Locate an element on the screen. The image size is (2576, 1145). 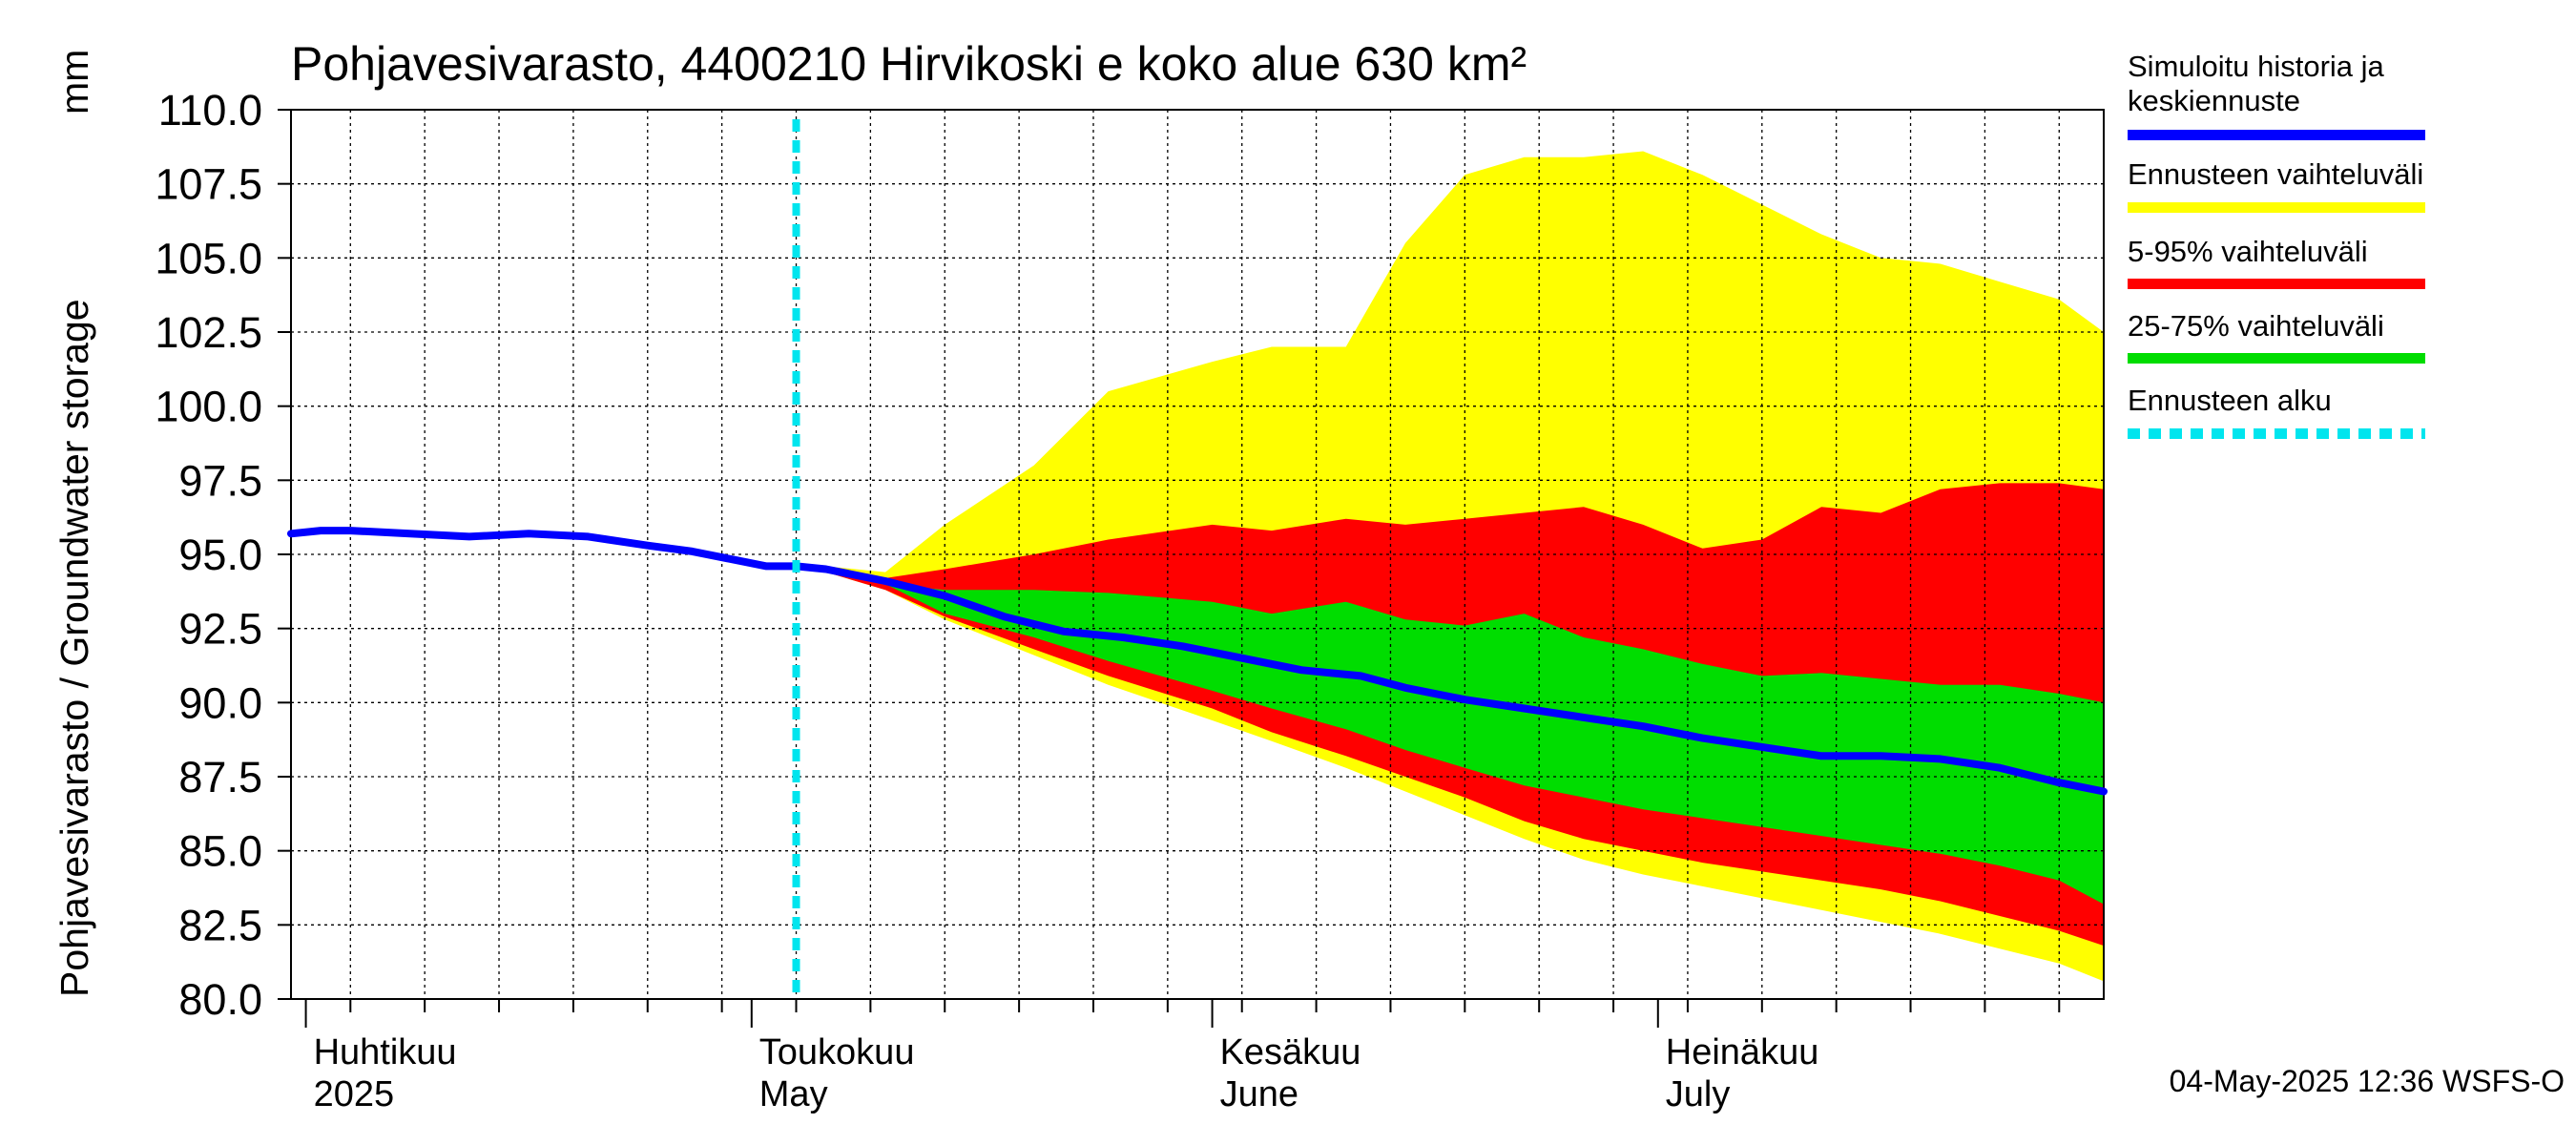
legend-label-simulated-text: Simuloitu historia ja keskiennuste is located at coordinates (2256, 83).